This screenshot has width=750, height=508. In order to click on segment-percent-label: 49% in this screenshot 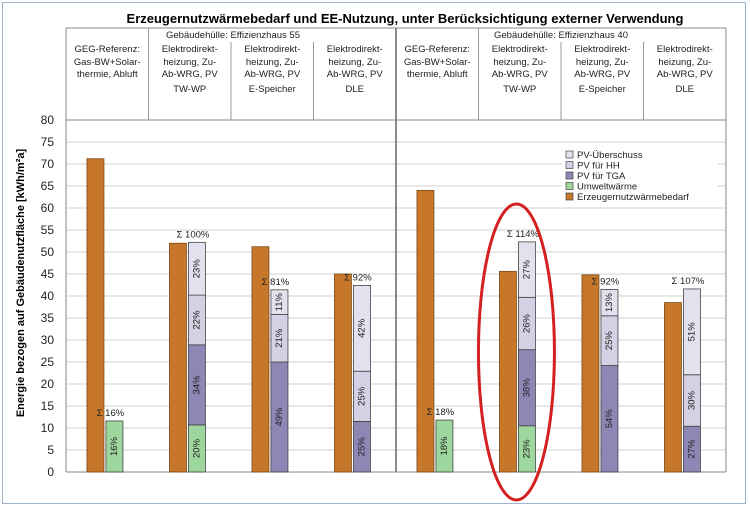, I will do `click(279, 417)`.